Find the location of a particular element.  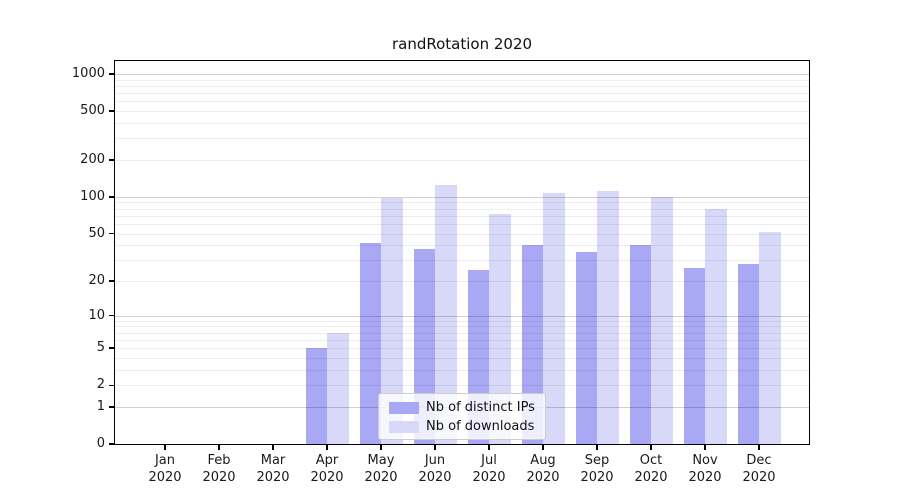

x-tick-label: Jan 2020 is located at coordinates (165, 469).